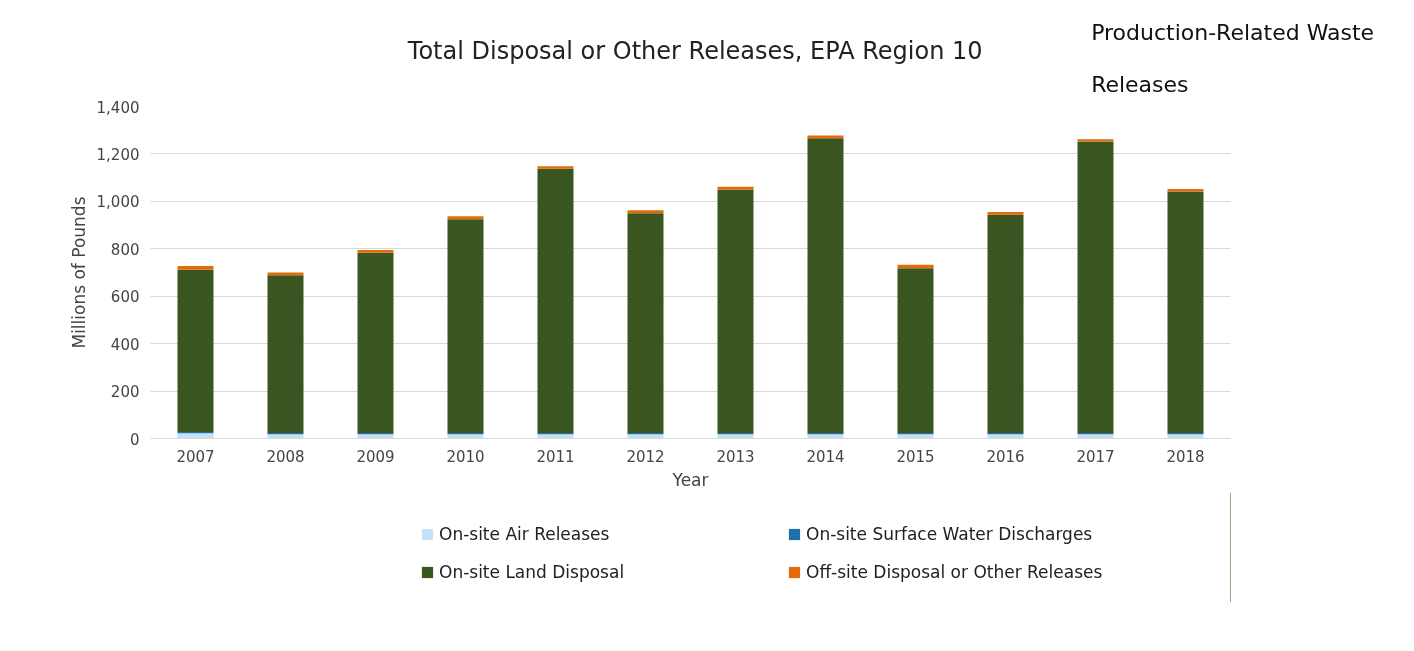  What do you see at coordinates (118, 202) in the screenshot?
I see `y-tick-label: 1,000` at bounding box center [118, 202].